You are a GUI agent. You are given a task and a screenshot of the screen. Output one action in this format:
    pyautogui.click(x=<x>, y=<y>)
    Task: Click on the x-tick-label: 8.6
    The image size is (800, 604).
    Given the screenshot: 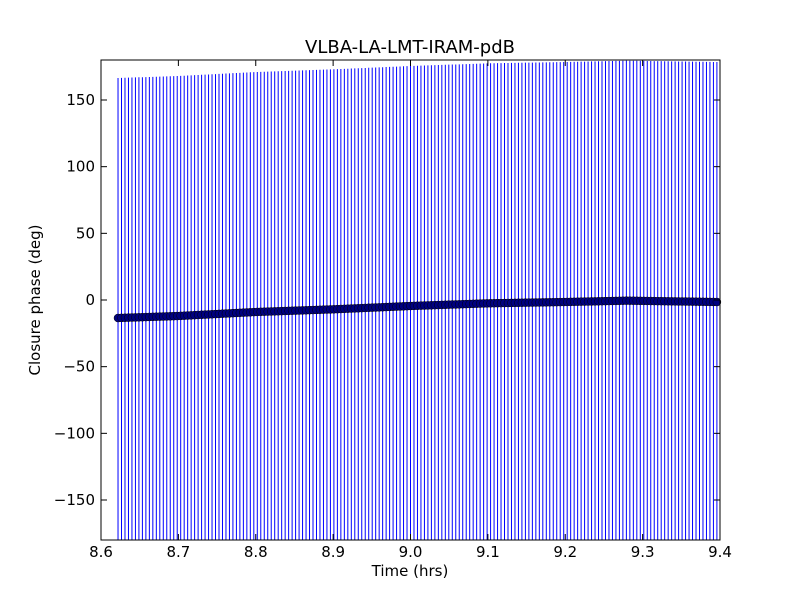 What is the action you would take?
    pyautogui.click(x=101, y=552)
    